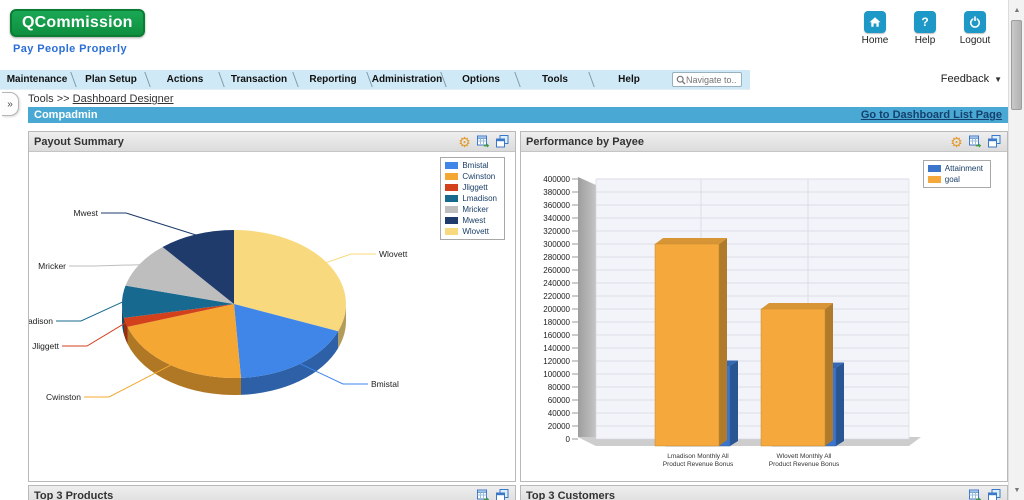 The width and height of the screenshot is (1024, 500). Describe the element at coordinates (956, 174) in the screenshot. I see `bar-legend: Attainment goal` at that location.